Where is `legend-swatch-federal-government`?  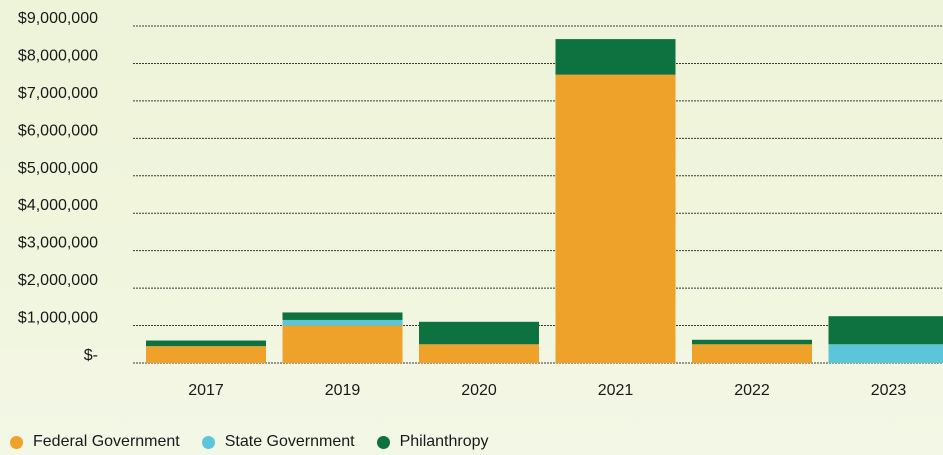 legend-swatch-federal-government is located at coordinates (16, 442).